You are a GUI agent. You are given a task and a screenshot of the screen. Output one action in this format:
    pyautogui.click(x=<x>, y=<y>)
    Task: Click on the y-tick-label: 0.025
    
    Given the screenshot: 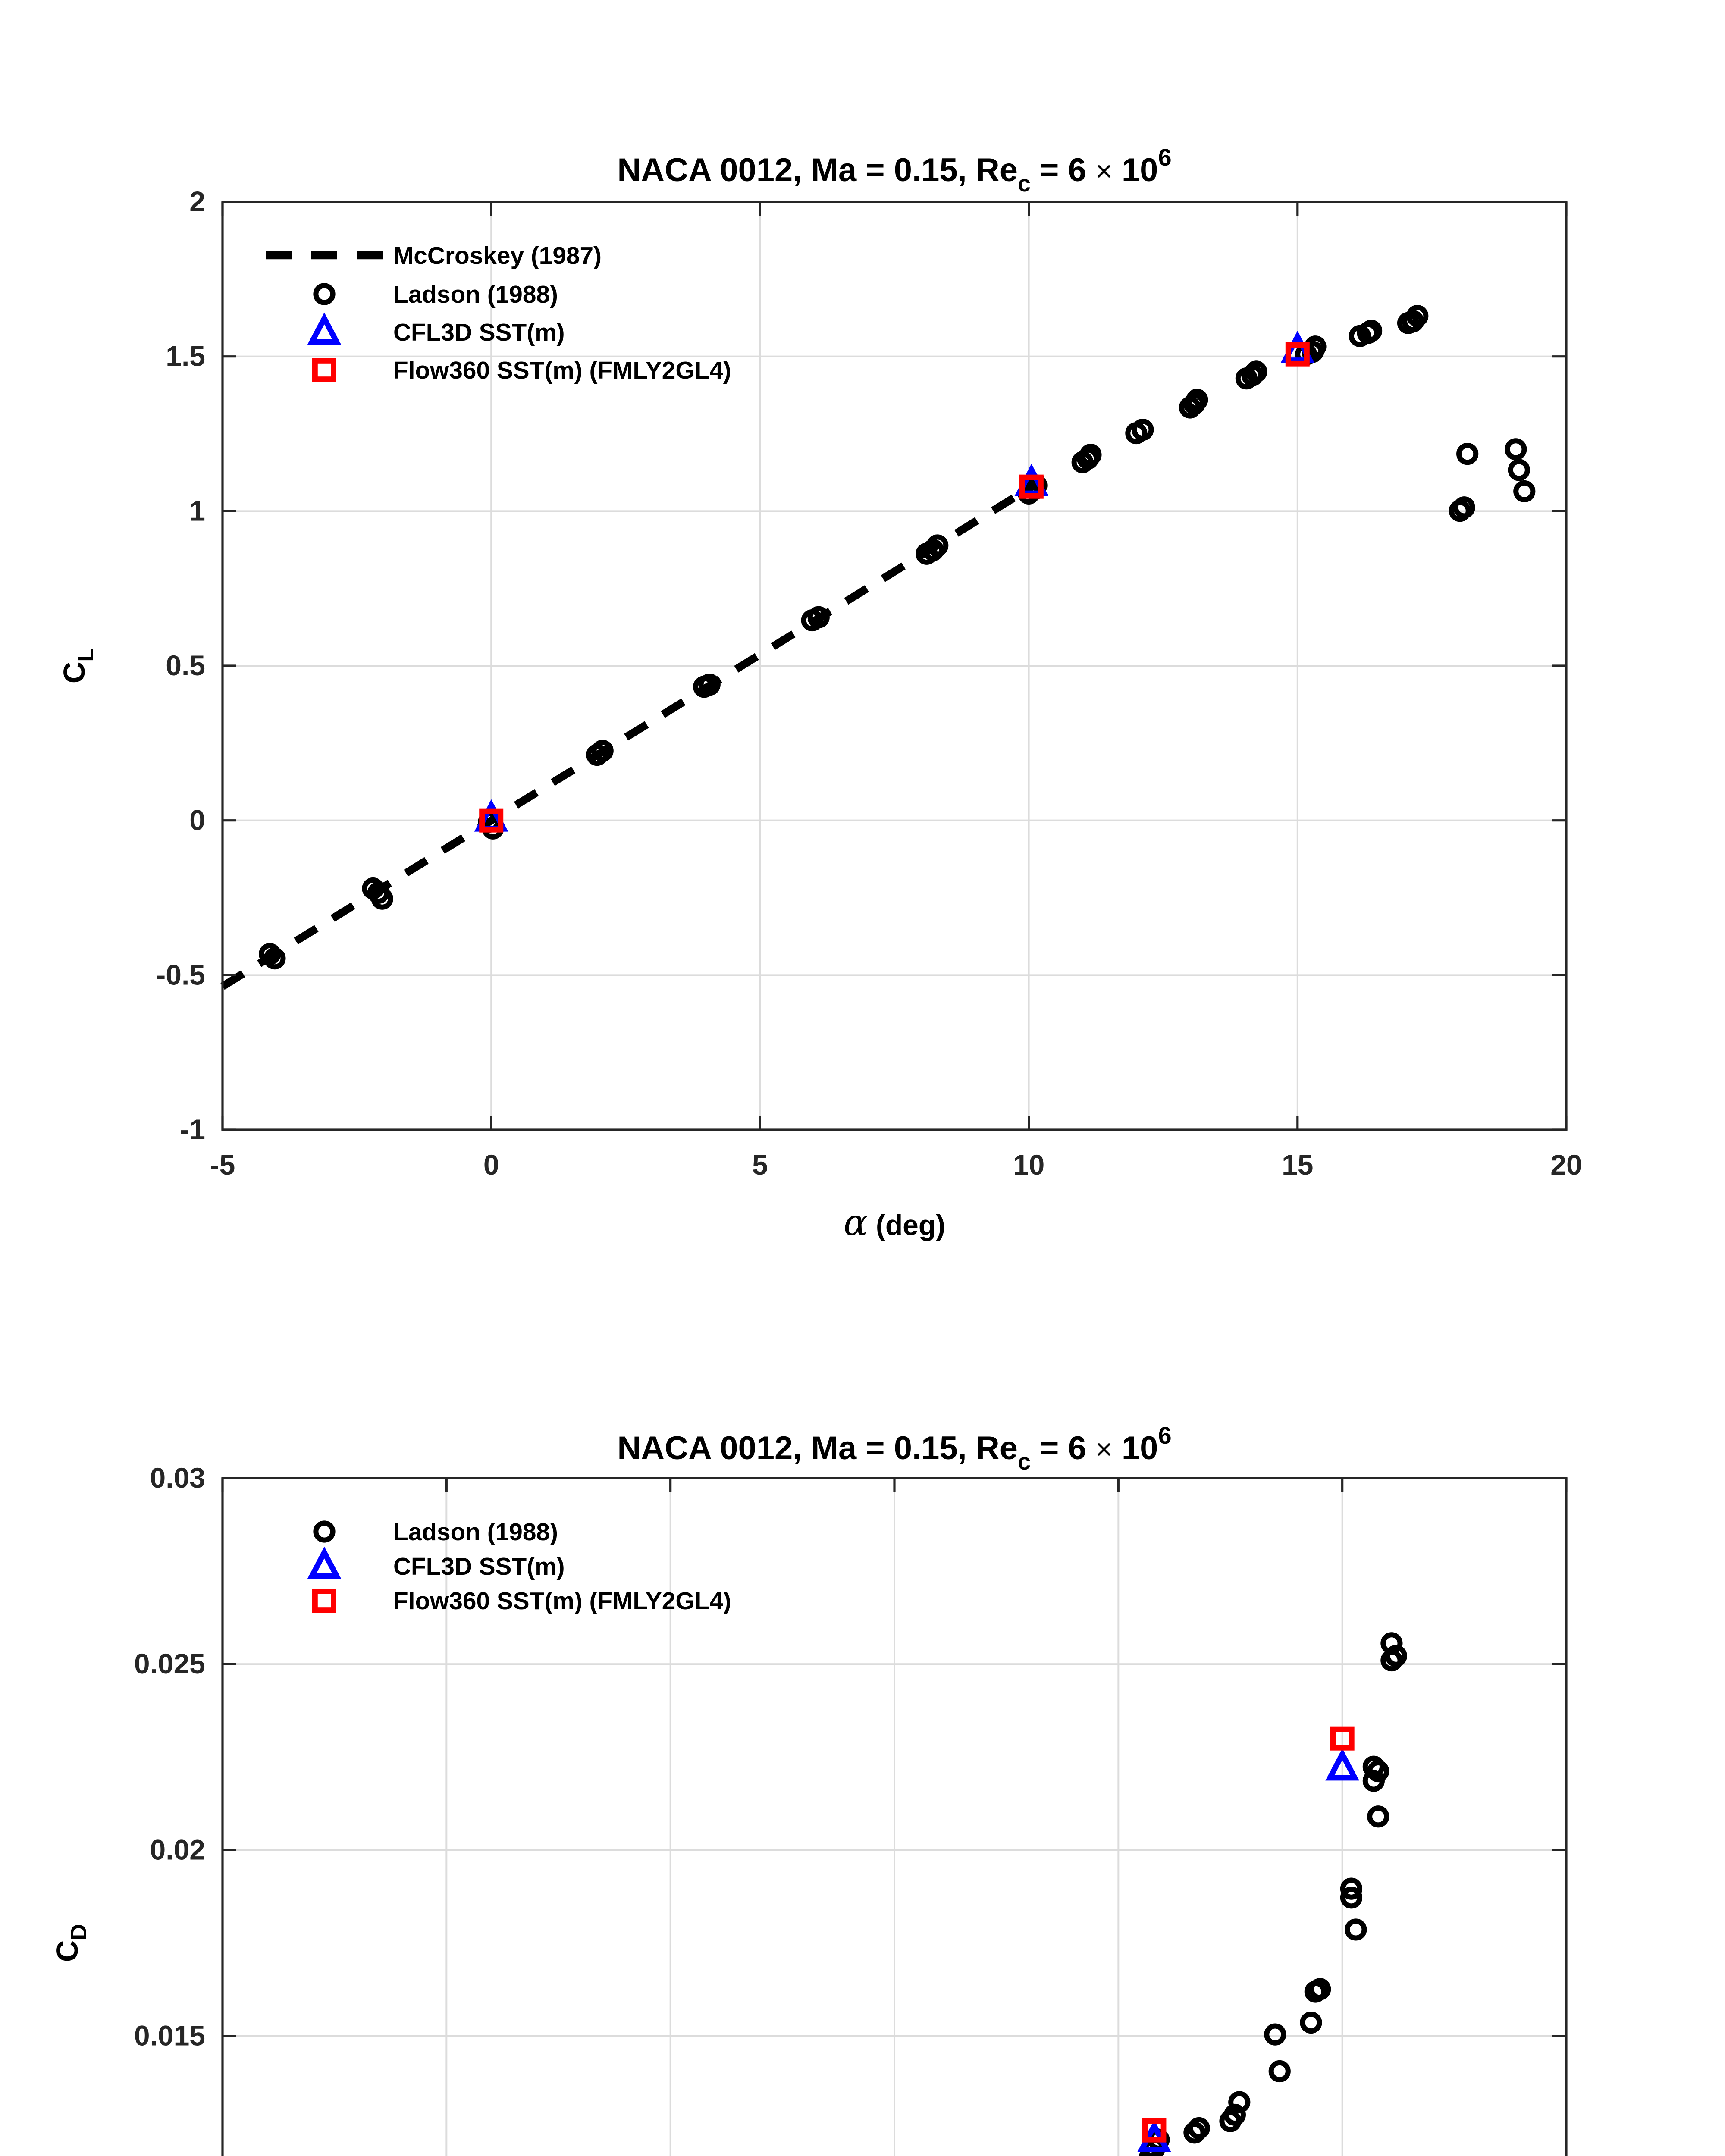 What is the action you would take?
    pyautogui.click(x=169, y=1664)
    